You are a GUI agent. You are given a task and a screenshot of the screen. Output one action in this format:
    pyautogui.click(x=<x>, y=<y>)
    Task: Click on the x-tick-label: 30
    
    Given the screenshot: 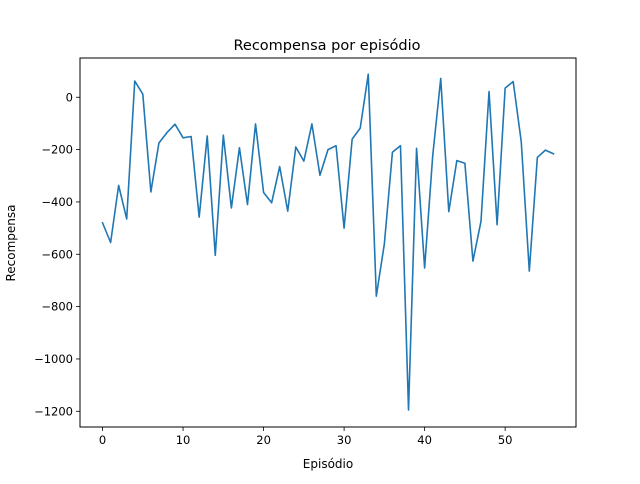 What is the action you would take?
    pyautogui.click(x=344, y=440)
    